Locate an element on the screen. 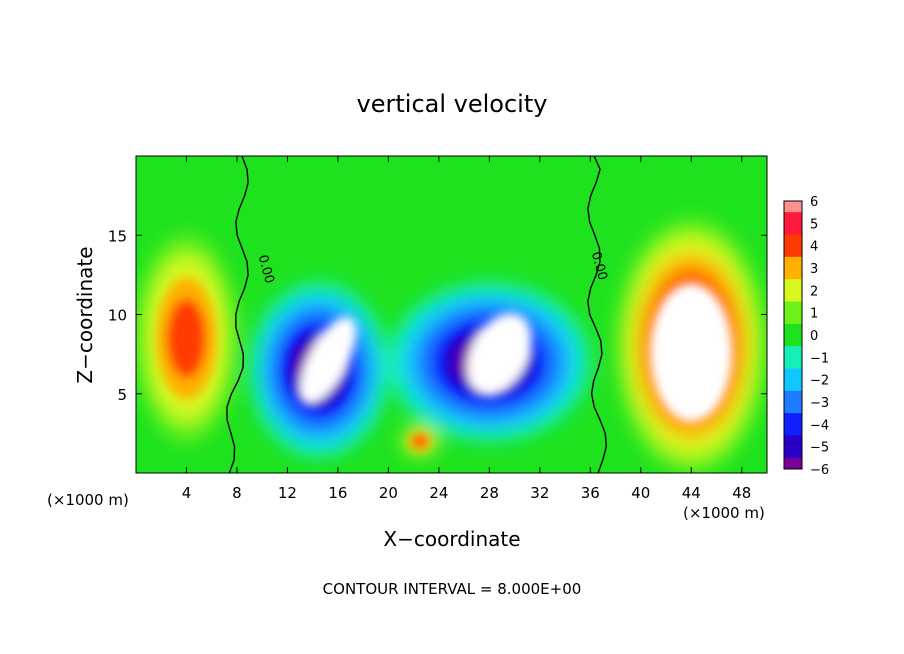  x-tick-label: 40 is located at coordinates (640, 493).